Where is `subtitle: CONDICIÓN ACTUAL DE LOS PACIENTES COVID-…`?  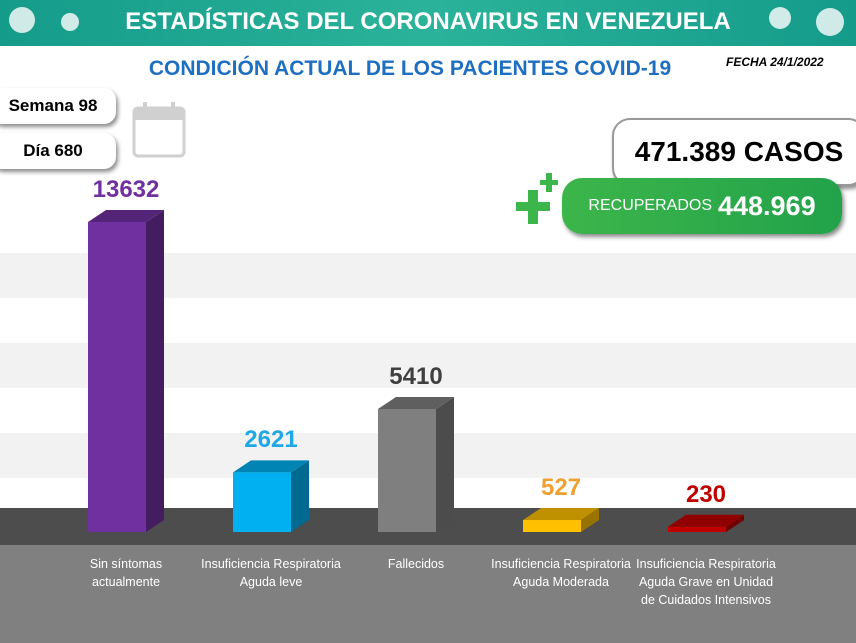
subtitle: CONDICIÓN ACTUAL DE LOS PACIENTES COVID-… is located at coordinates (410, 68).